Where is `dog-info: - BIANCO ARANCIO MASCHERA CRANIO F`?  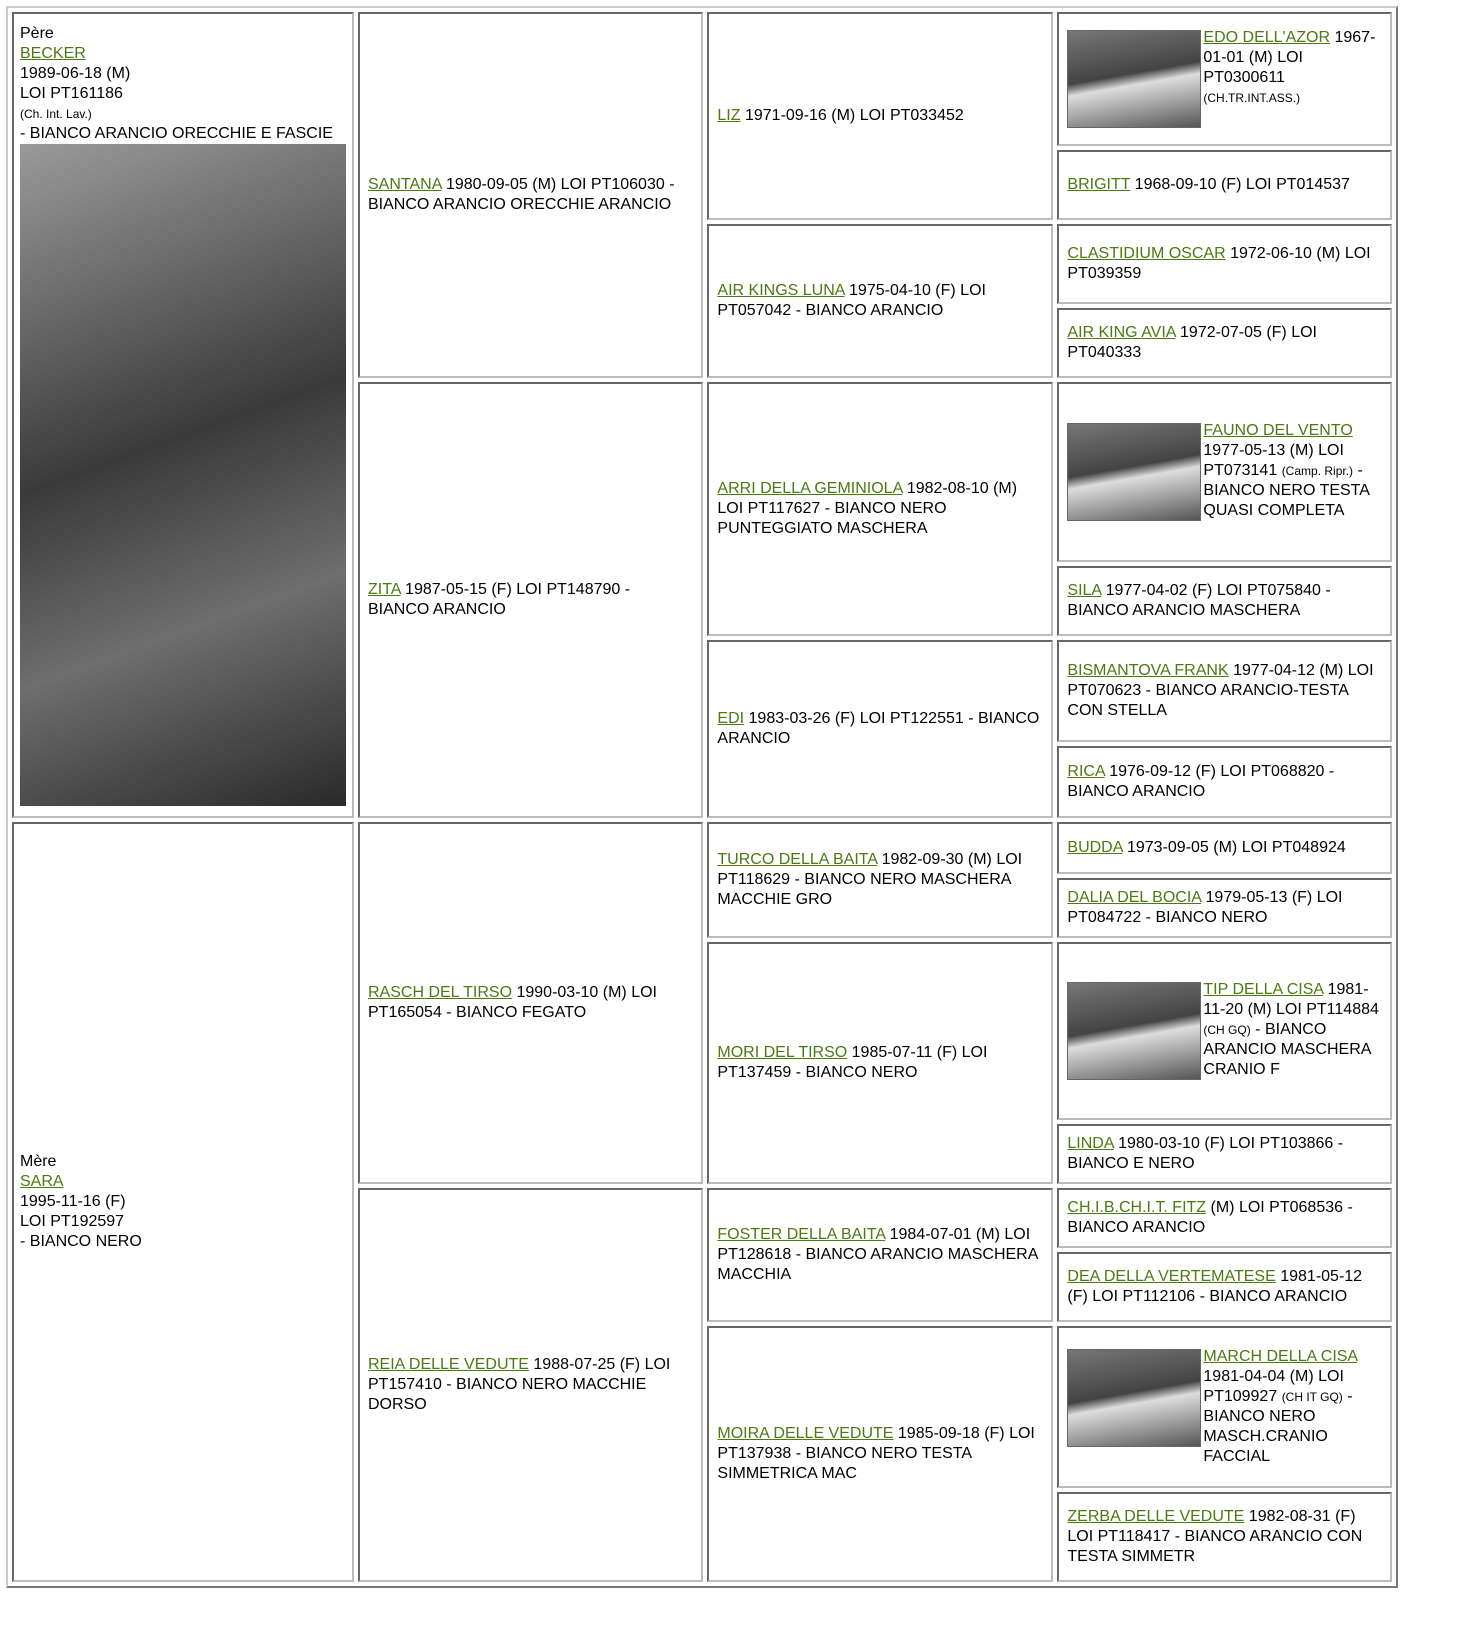 dog-info: - BIANCO ARANCIO MASCHERA CRANIO F is located at coordinates (1287, 1049).